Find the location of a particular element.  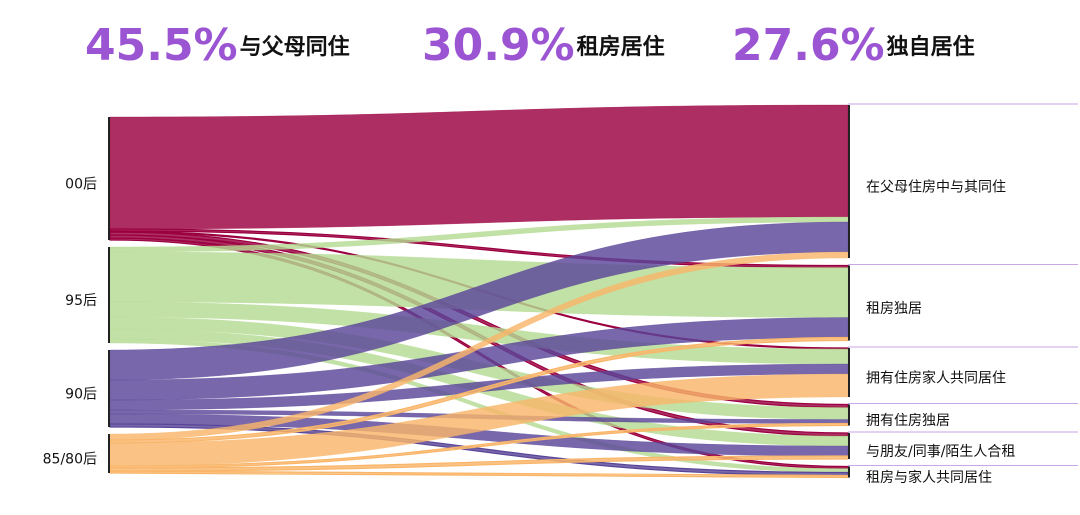

stat-figure: 45.5% is located at coordinates (161, 45).